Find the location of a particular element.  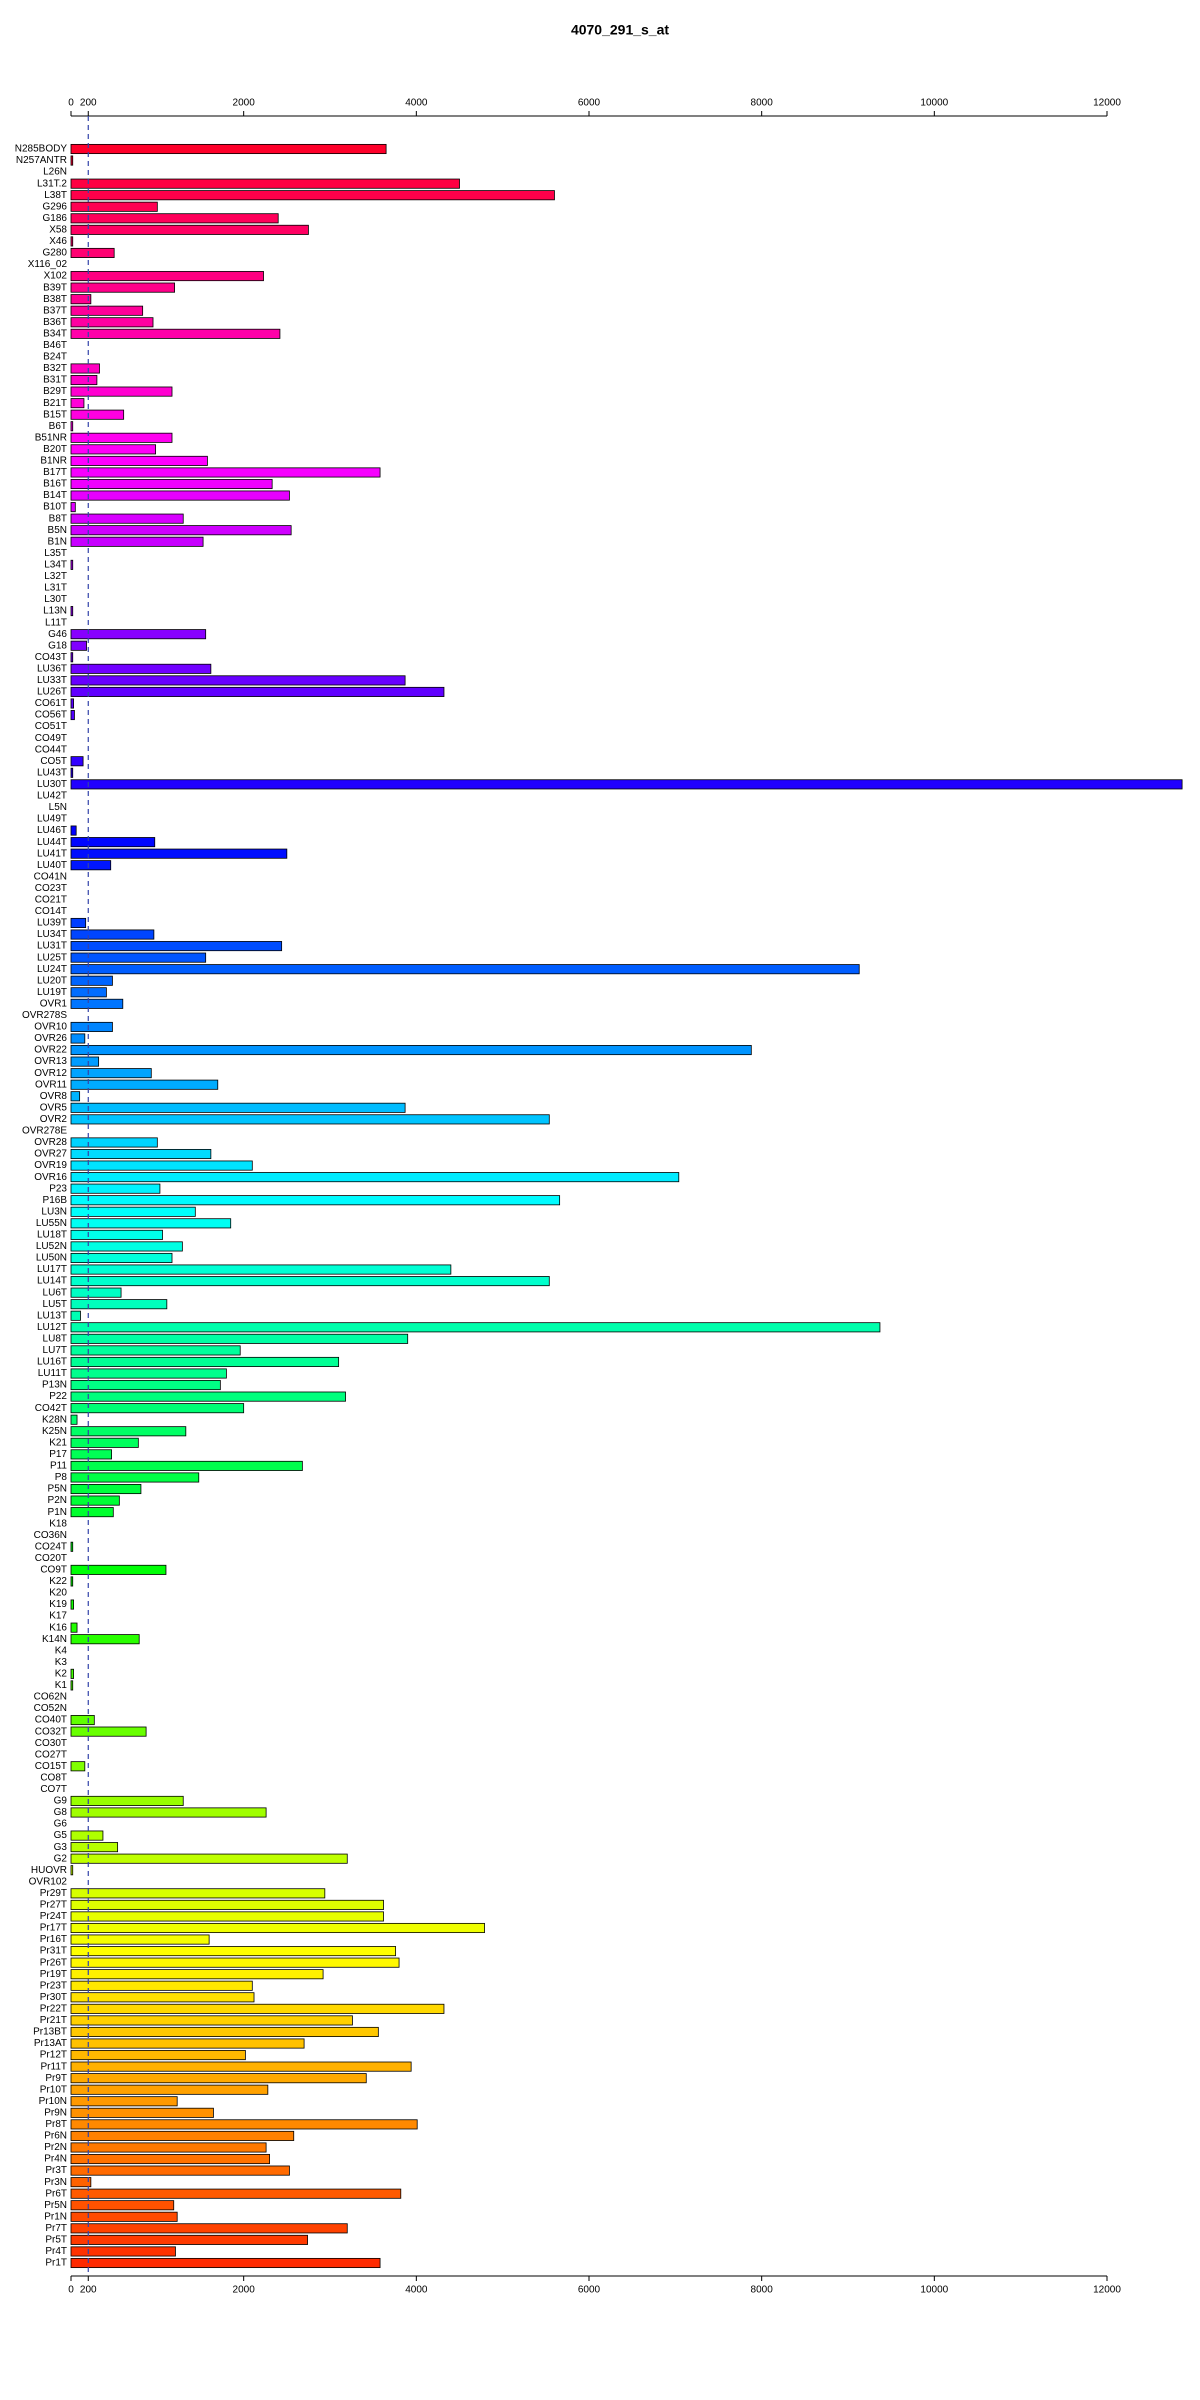

y-tick-label: B39T is located at coordinates (55, 287).